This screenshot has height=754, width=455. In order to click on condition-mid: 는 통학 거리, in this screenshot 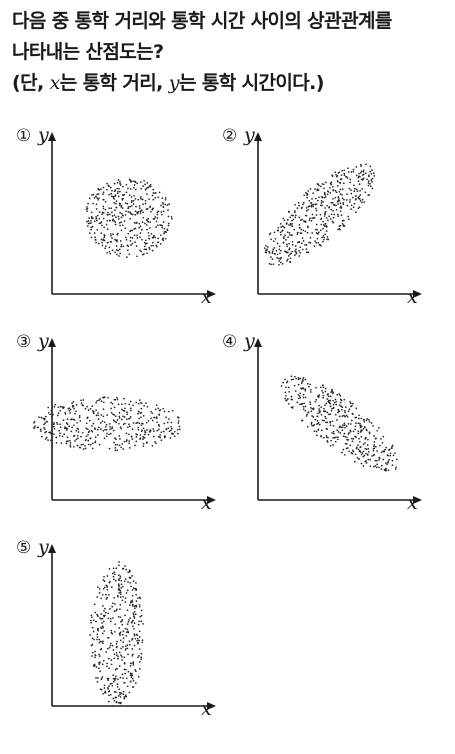, I will do `click(114, 83)`.